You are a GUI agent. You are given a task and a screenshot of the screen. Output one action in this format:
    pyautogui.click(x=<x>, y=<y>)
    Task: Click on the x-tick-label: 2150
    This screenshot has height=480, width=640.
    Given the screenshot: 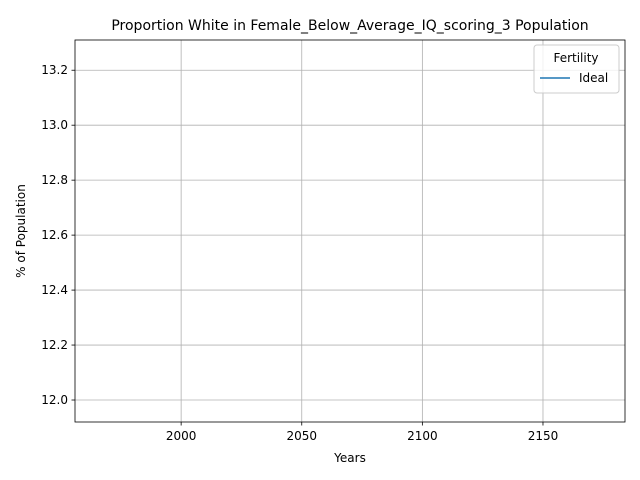 What is the action you would take?
    pyautogui.click(x=543, y=436)
    